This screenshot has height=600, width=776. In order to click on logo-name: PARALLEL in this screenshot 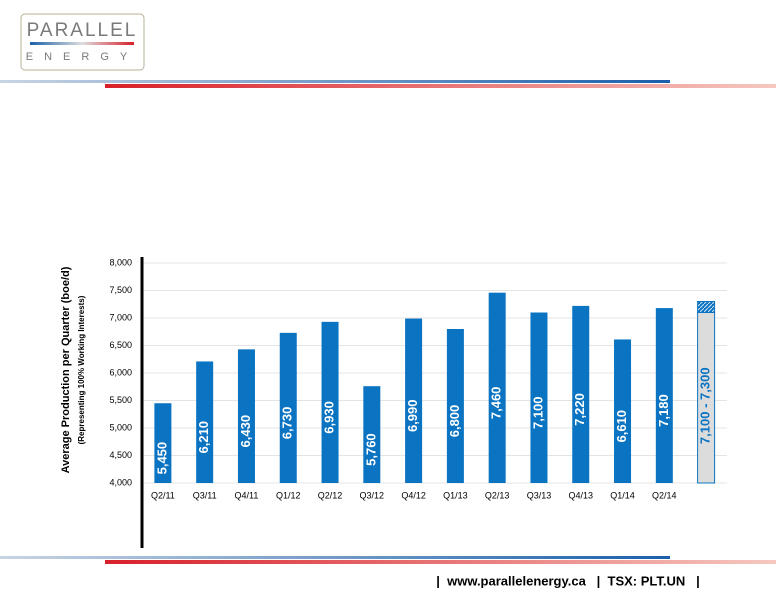, I will do `click(82, 30)`.